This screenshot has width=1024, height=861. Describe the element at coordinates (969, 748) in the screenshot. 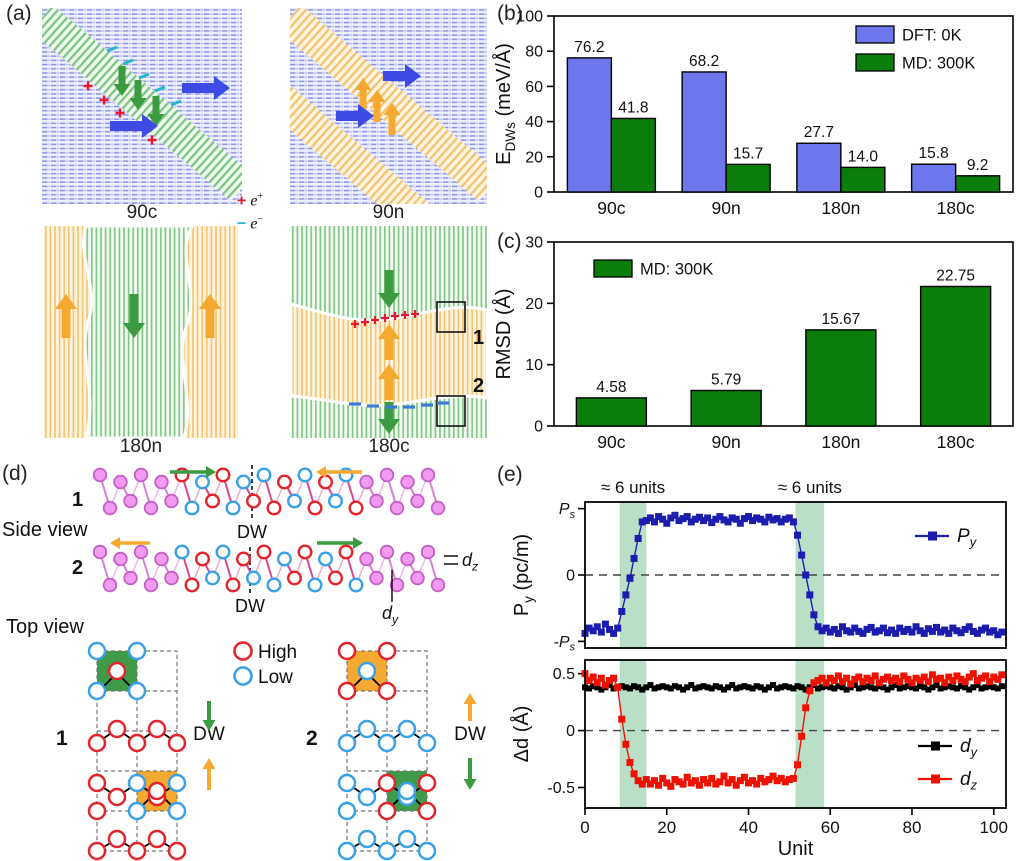

I see `legend-label: dy` at that location.